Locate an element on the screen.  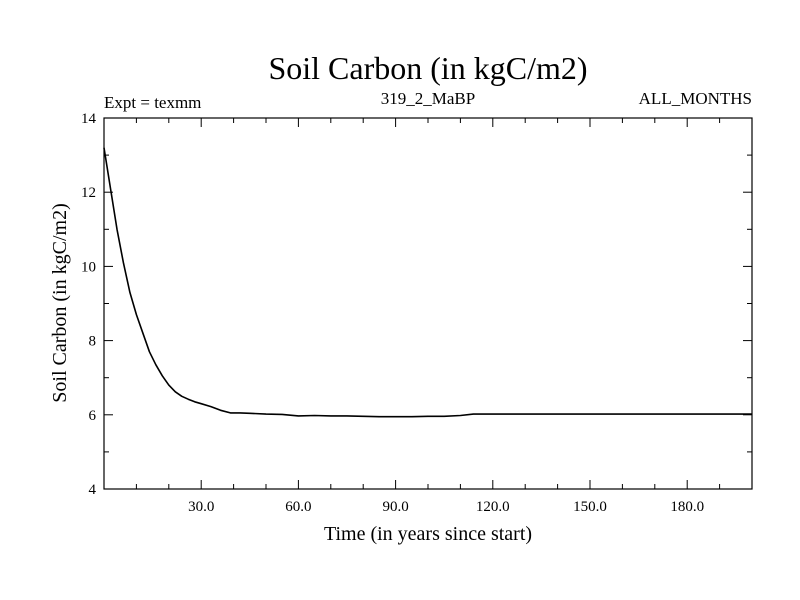
y-tick-label: 14 is located at coordinates (89, 119).